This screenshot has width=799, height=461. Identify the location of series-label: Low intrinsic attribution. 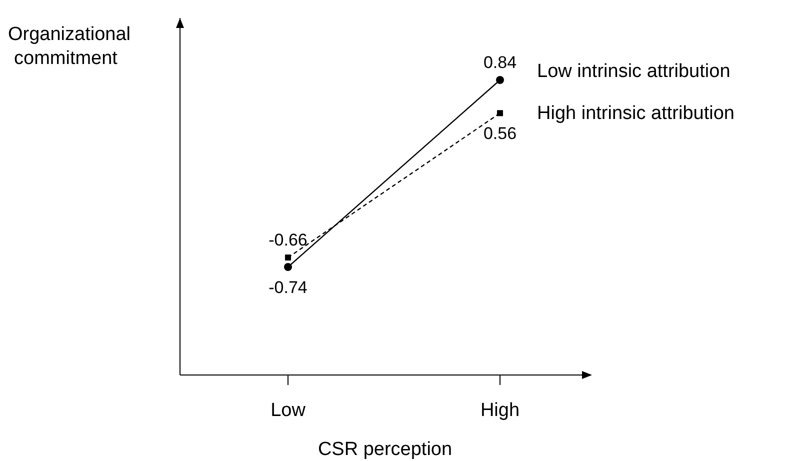
(633, 71).